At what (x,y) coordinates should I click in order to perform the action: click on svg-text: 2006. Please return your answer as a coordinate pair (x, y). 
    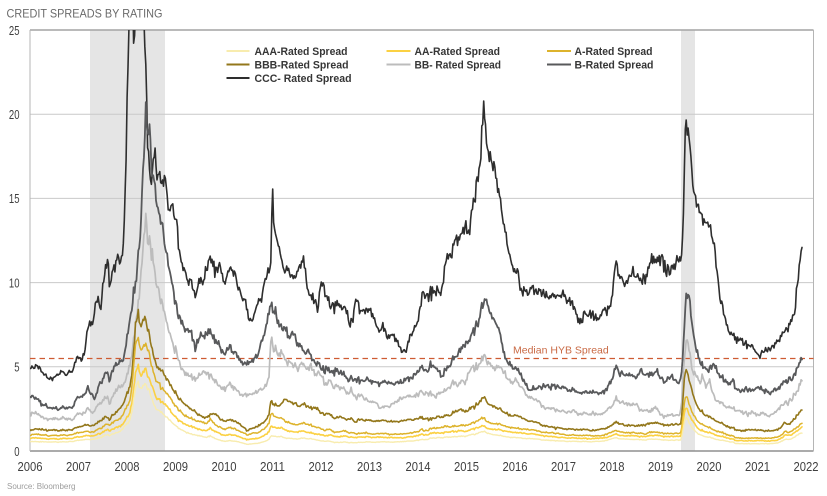
    Looking at the image, I should click on (30, 466).